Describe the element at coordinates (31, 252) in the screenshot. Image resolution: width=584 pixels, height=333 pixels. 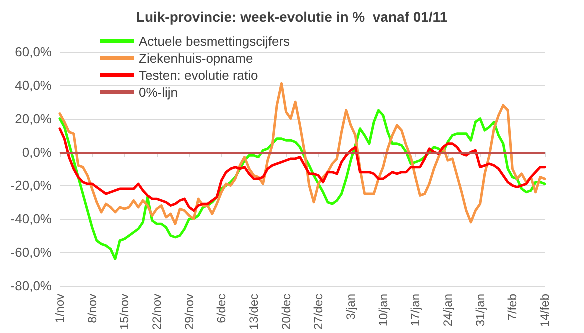
I see `y-tick-label: -60,0%` at that location.